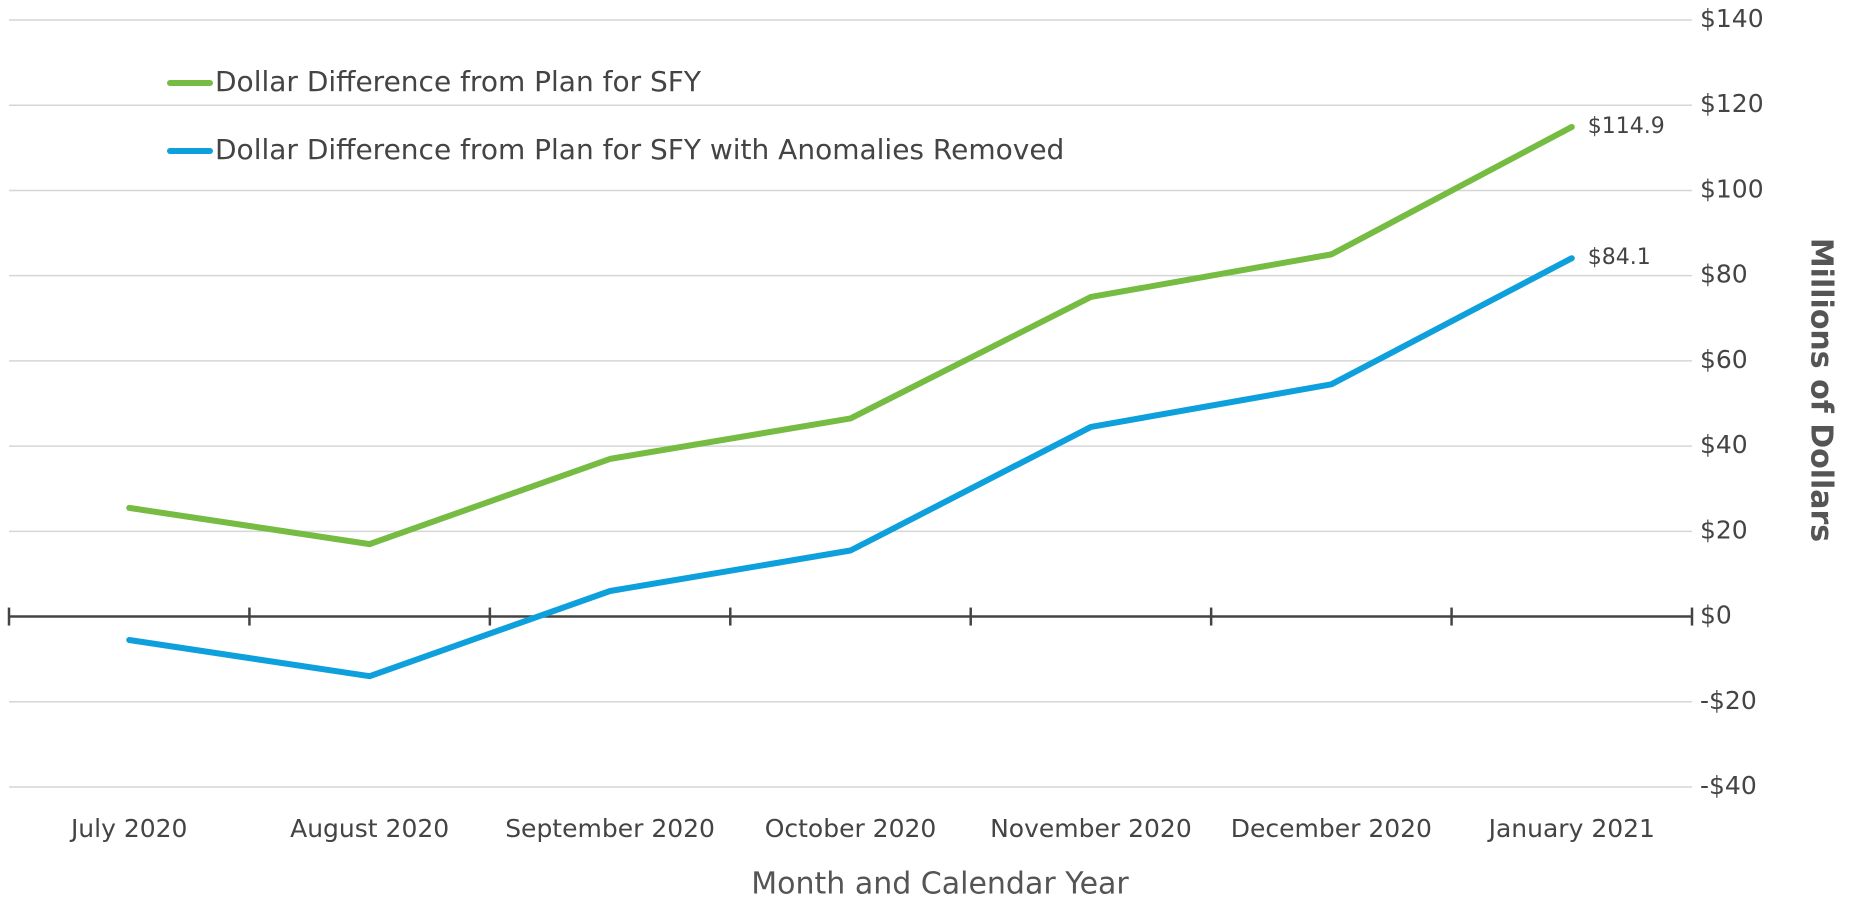 The height and width of the screenshot is (900, 1849). Describe the element at coordinates (458, 81) in the screenshot. I see `legend-label: Dollar Difference from Plan for SFY` at that location.